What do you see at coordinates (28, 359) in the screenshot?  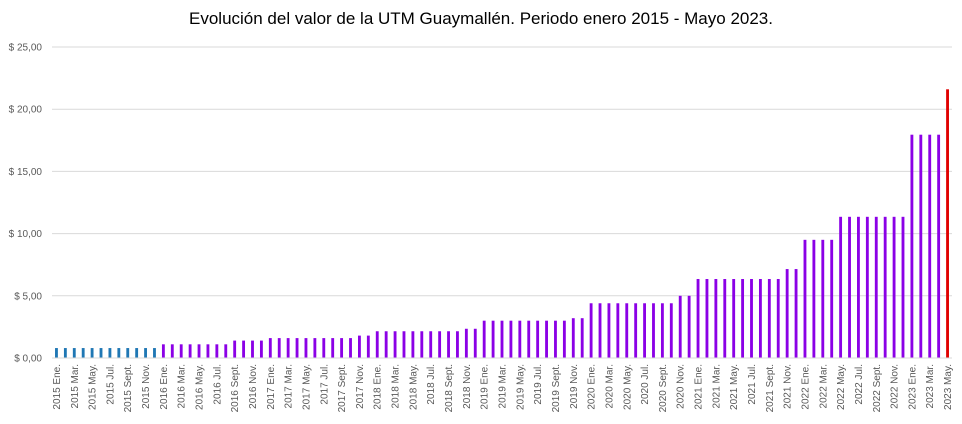 I see `y-tick-label: $ 0,00` at bounding box center [28, 359].